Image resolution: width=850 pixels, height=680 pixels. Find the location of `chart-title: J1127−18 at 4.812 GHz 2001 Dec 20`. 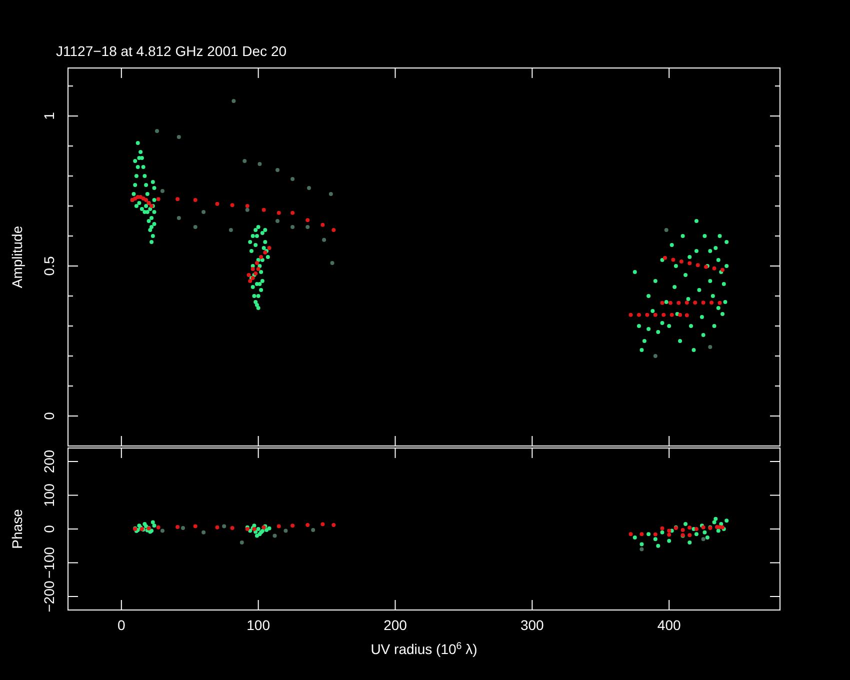

chart-title: J1127−18 at 4.812 GHz 2001 Dec 20 is located at coordinates (171, 51).